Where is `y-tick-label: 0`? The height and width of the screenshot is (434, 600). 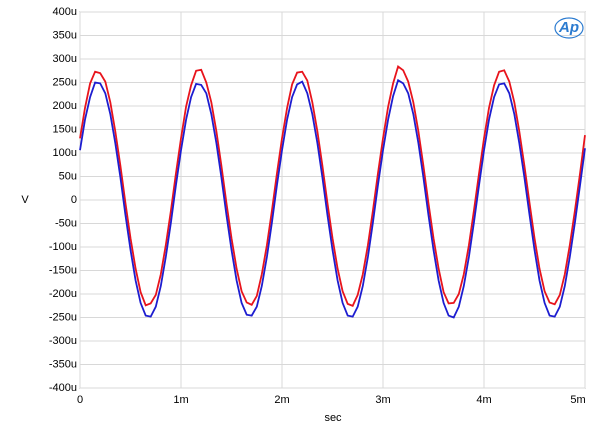 y-tick-label: 0 is located at coordinates (74, 200).